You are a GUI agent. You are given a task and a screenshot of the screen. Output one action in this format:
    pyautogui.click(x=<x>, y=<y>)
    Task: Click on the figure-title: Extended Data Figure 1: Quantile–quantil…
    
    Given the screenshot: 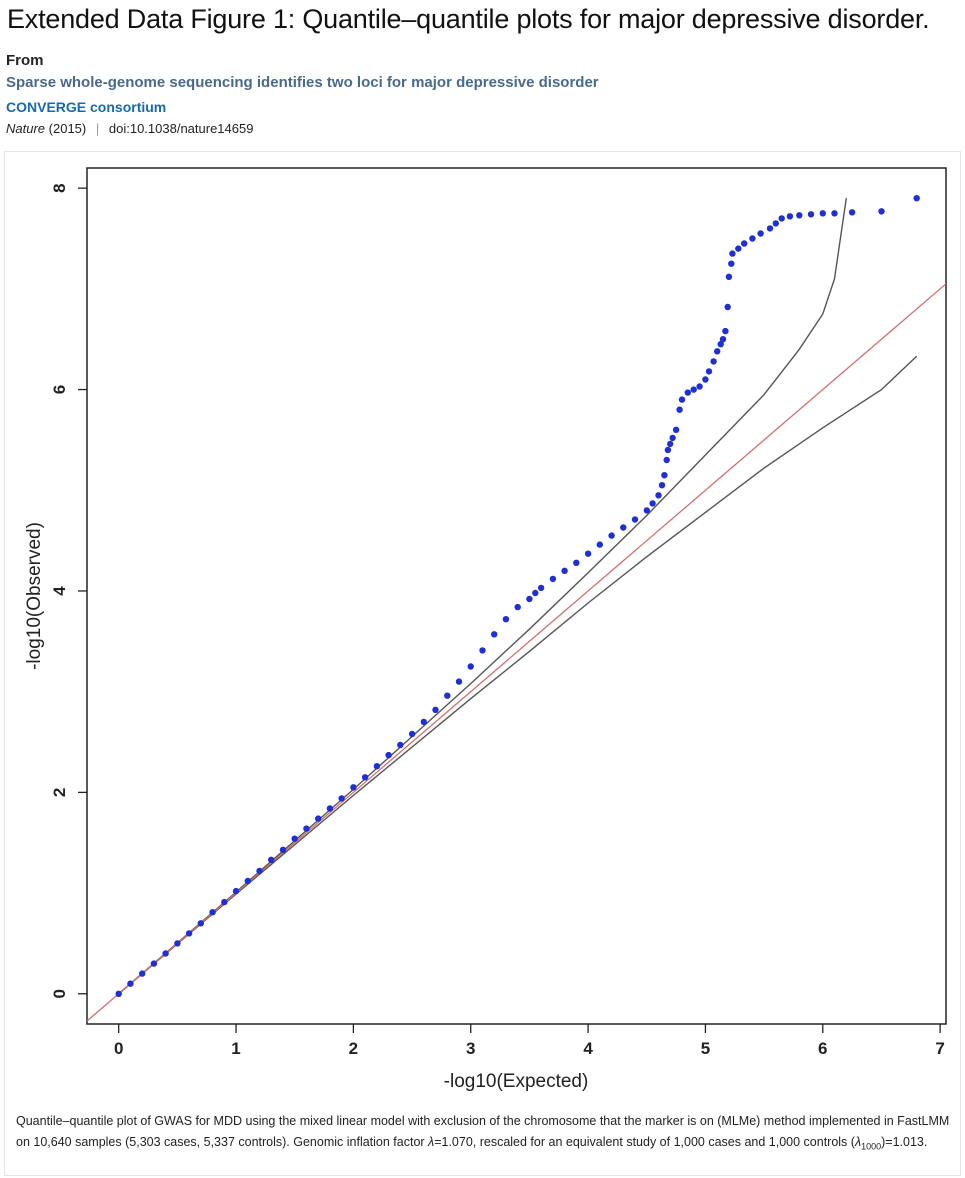 What is the action you would take?
    pyautogui.click(x=468, y=19)
    